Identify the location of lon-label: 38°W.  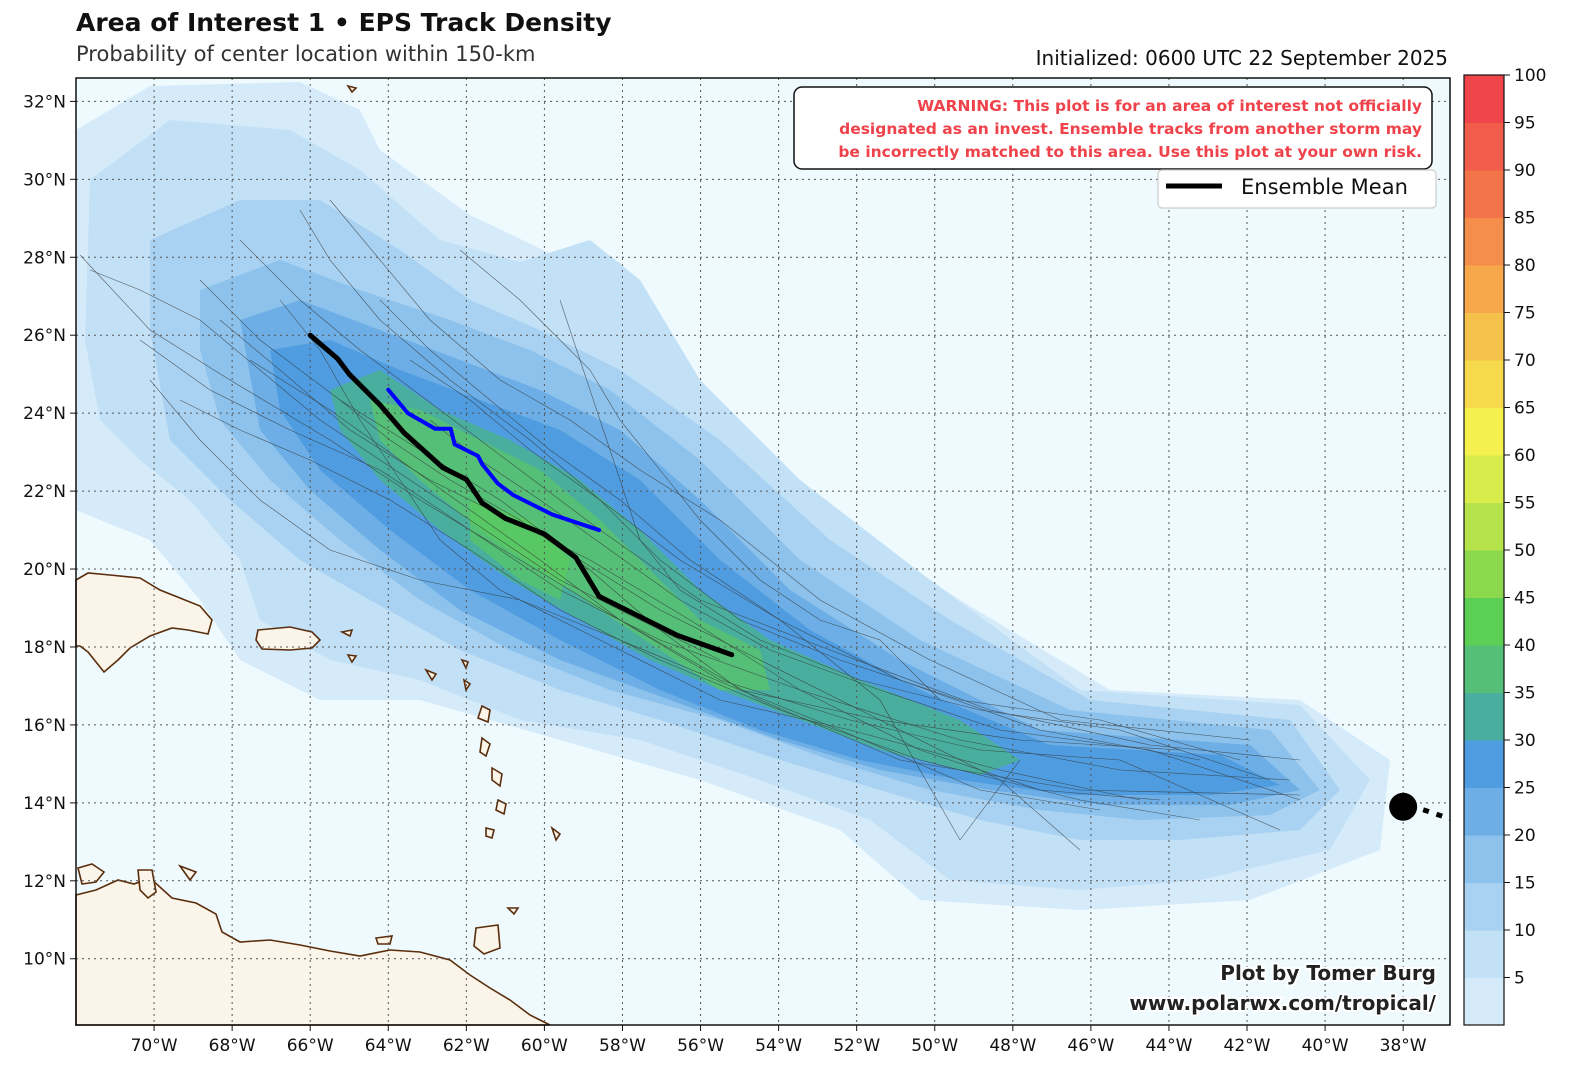
(1403, 1046).